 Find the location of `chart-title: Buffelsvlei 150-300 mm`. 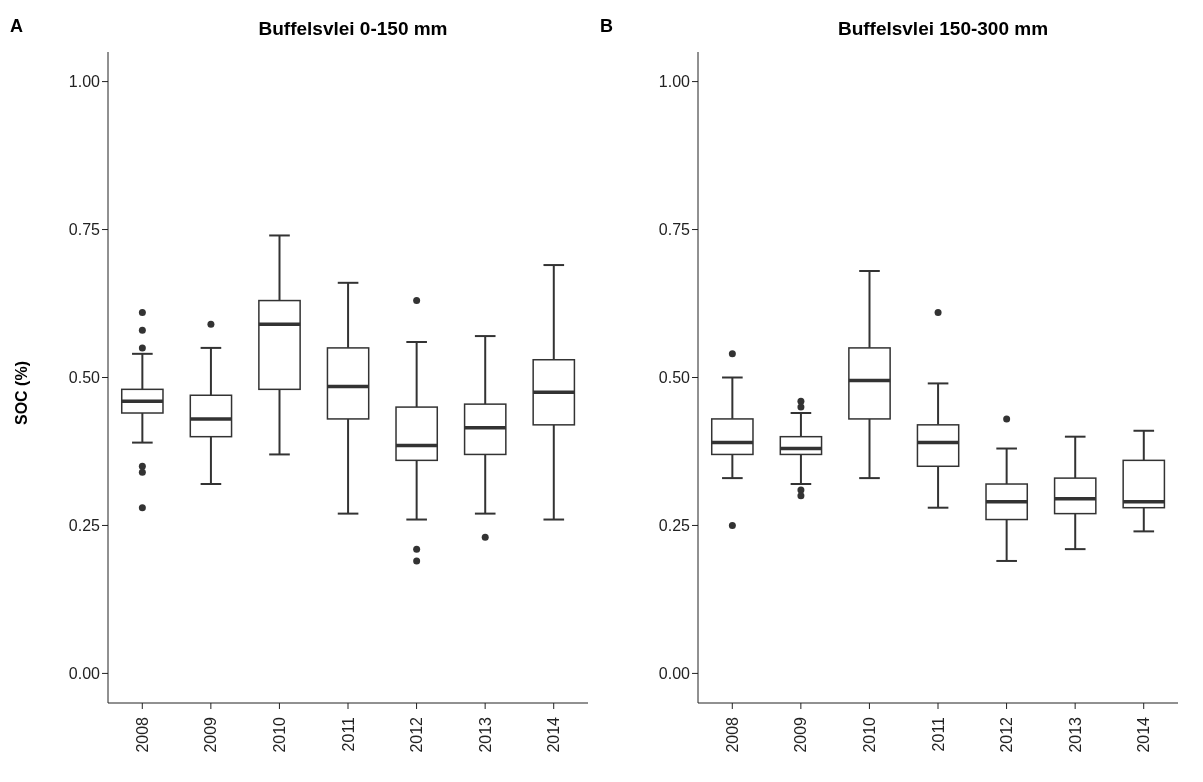

chart-title: Buffelsvlei 150-300 mm is located at coordinates (943, 29).